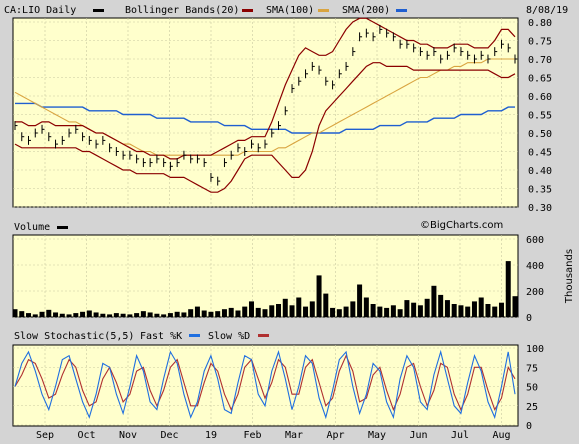  Describe the element at coordinates (532, 388) in the screenshot. I see `stochastic-tick-label: 50` at that location.